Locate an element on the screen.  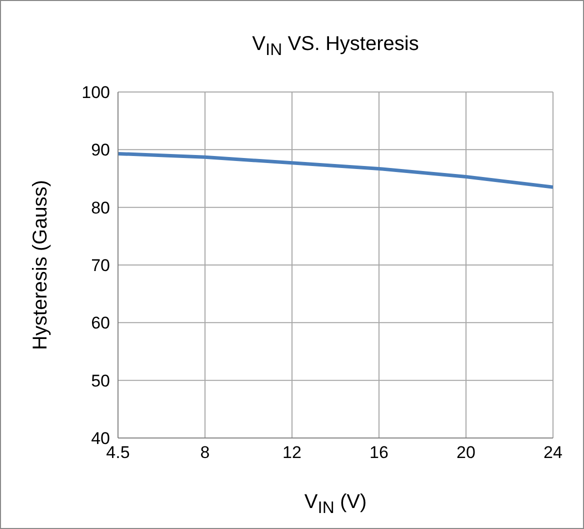
y-tick-label: 90 is located at coordinates (100, 150).